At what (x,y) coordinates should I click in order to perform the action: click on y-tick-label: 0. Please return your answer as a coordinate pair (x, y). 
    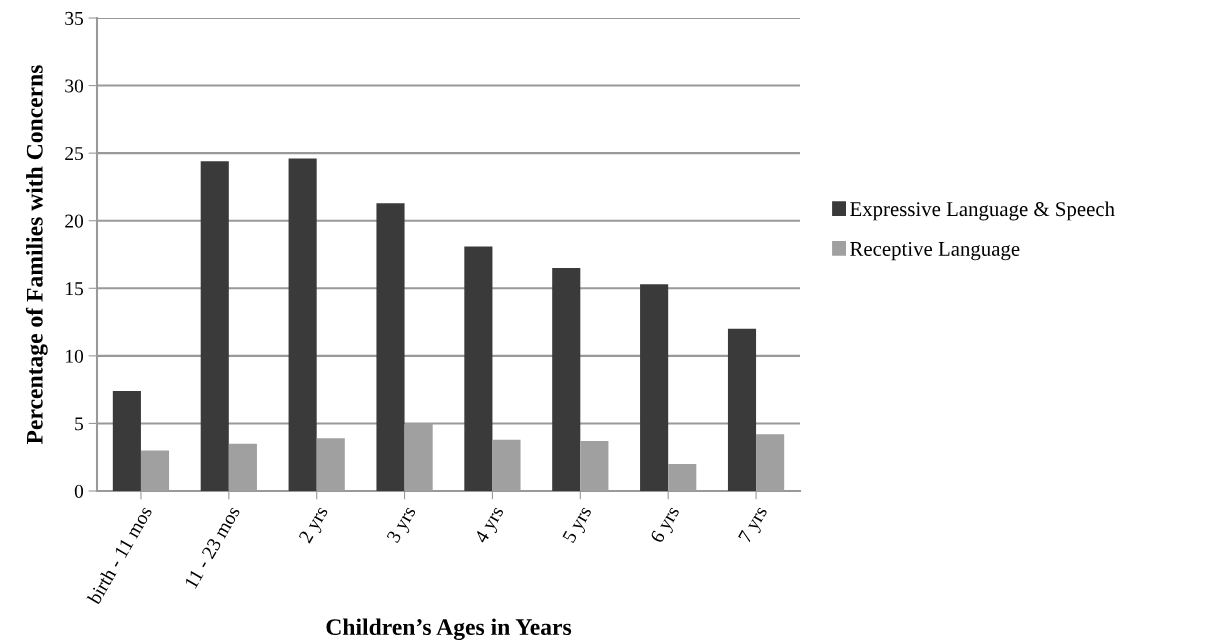
    Looking at the image, I should click on (79, 491).